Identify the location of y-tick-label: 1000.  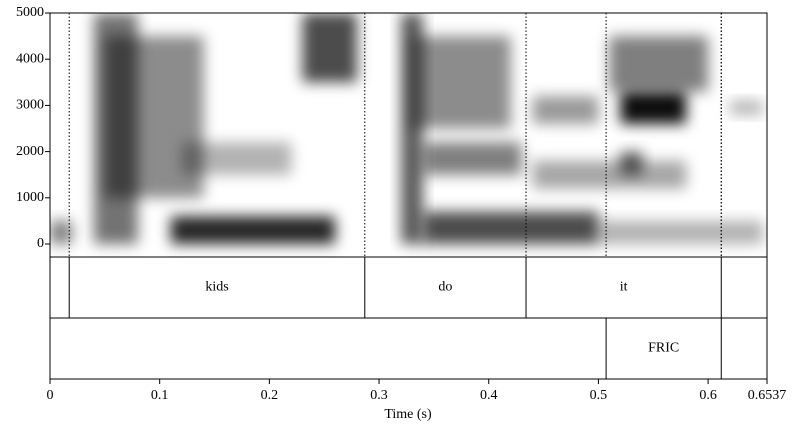
(30, 197).